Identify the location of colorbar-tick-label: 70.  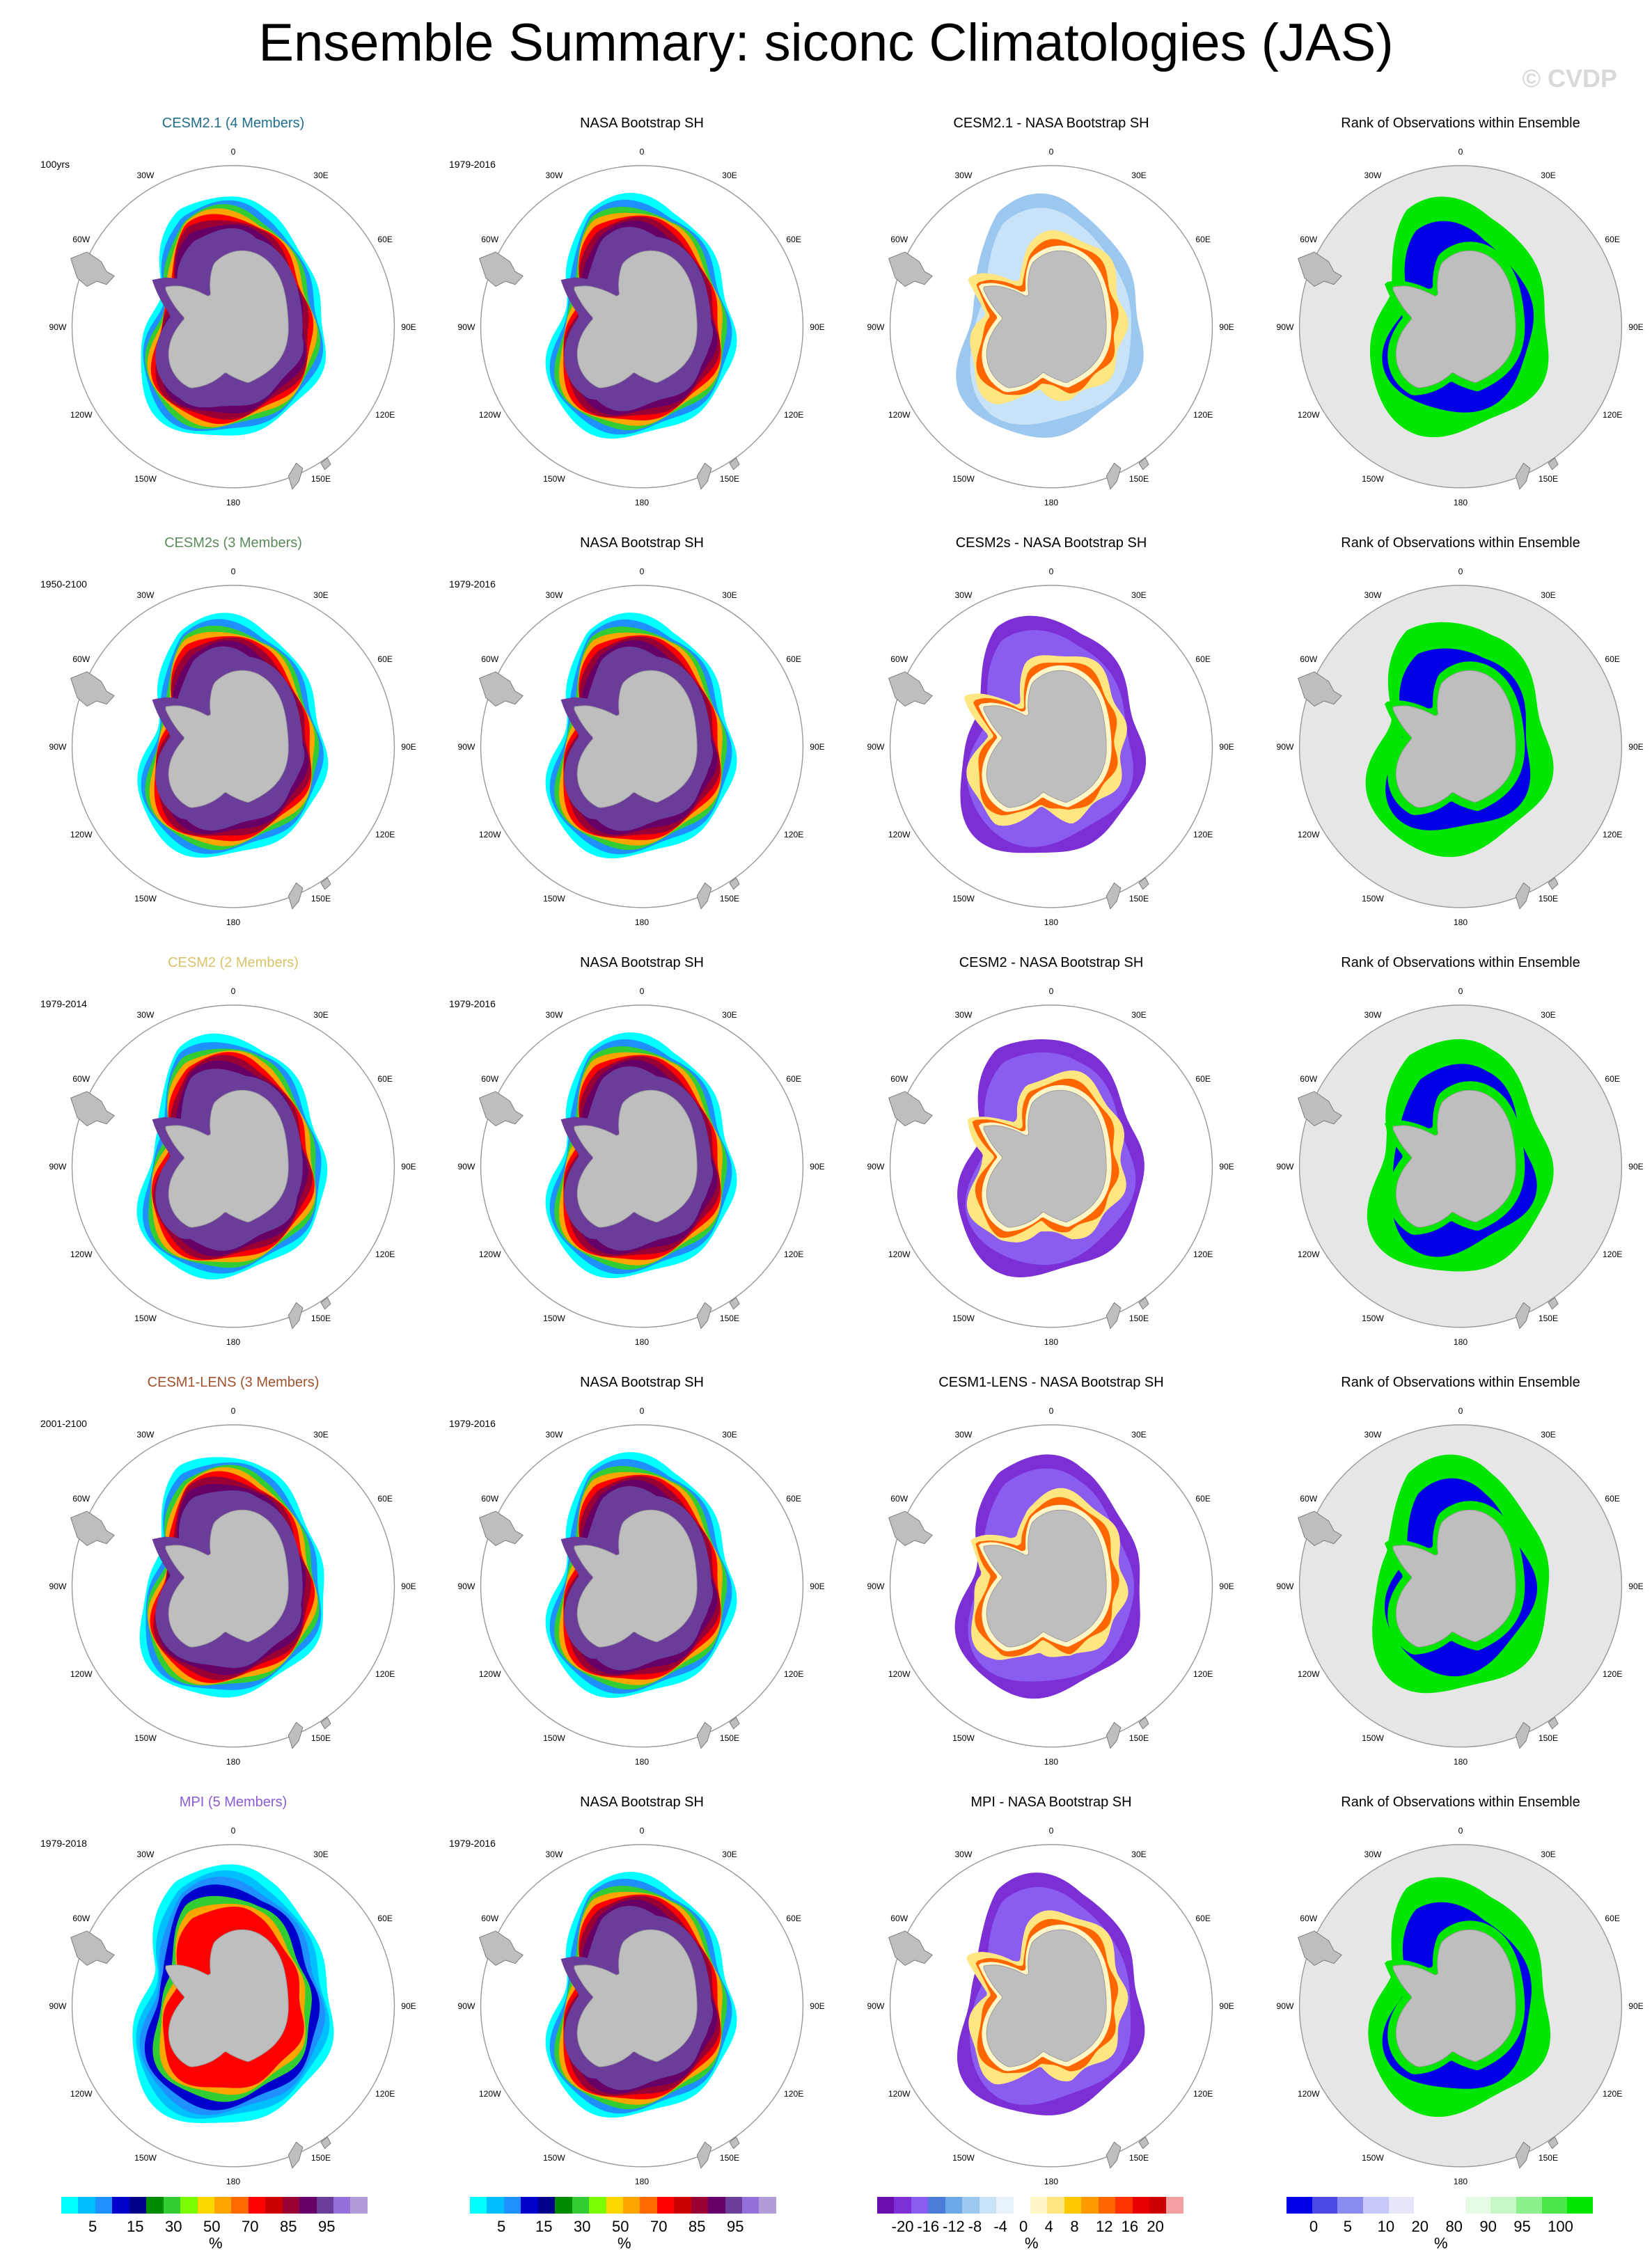
(659, 2226).